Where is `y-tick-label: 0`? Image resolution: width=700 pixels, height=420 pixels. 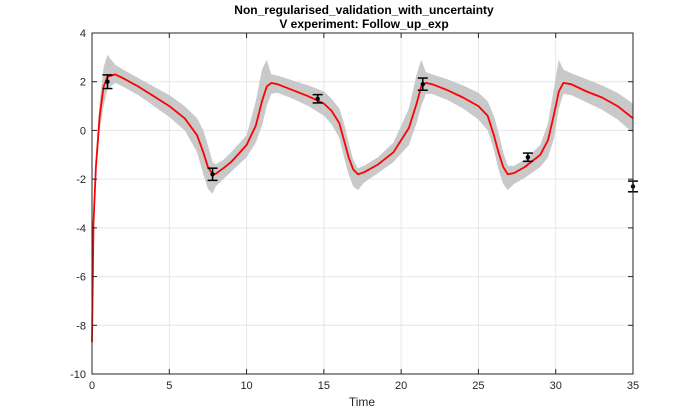
y-tick-label: 0 is located at coordinates (83, 131).